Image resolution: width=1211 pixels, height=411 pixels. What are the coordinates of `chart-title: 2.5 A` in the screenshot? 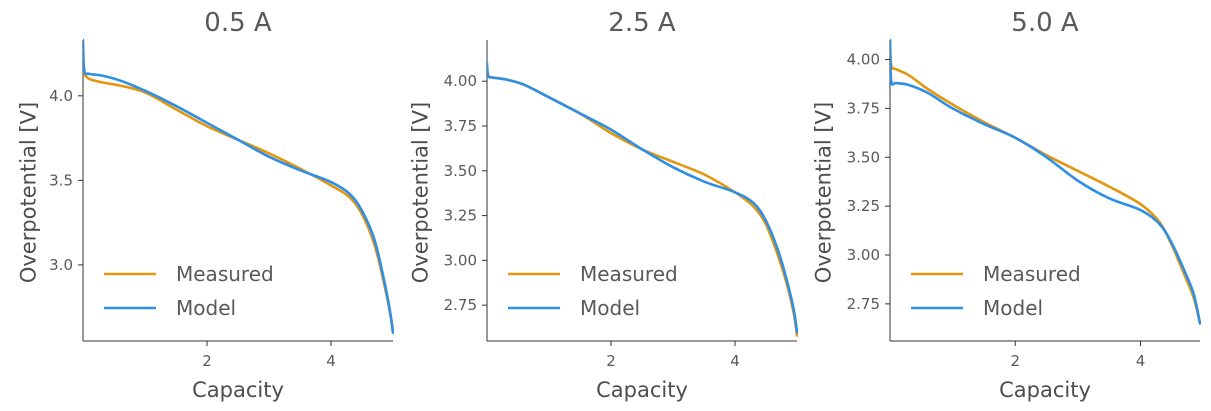 It's located at (642, 23).